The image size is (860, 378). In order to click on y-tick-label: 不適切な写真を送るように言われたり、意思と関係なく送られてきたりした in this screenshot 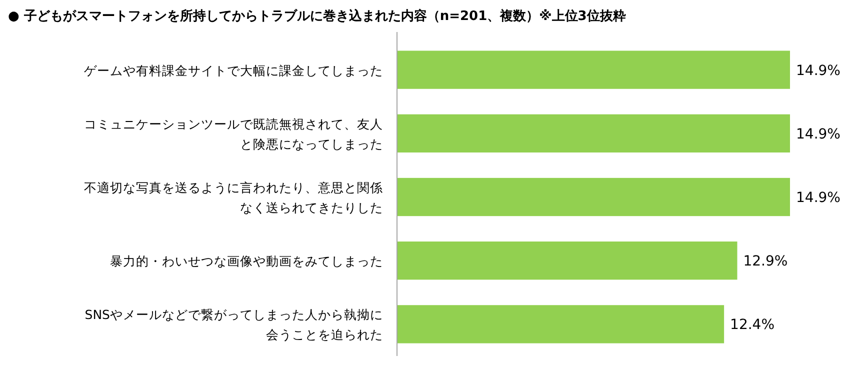, I will do `click(233, 197)`.